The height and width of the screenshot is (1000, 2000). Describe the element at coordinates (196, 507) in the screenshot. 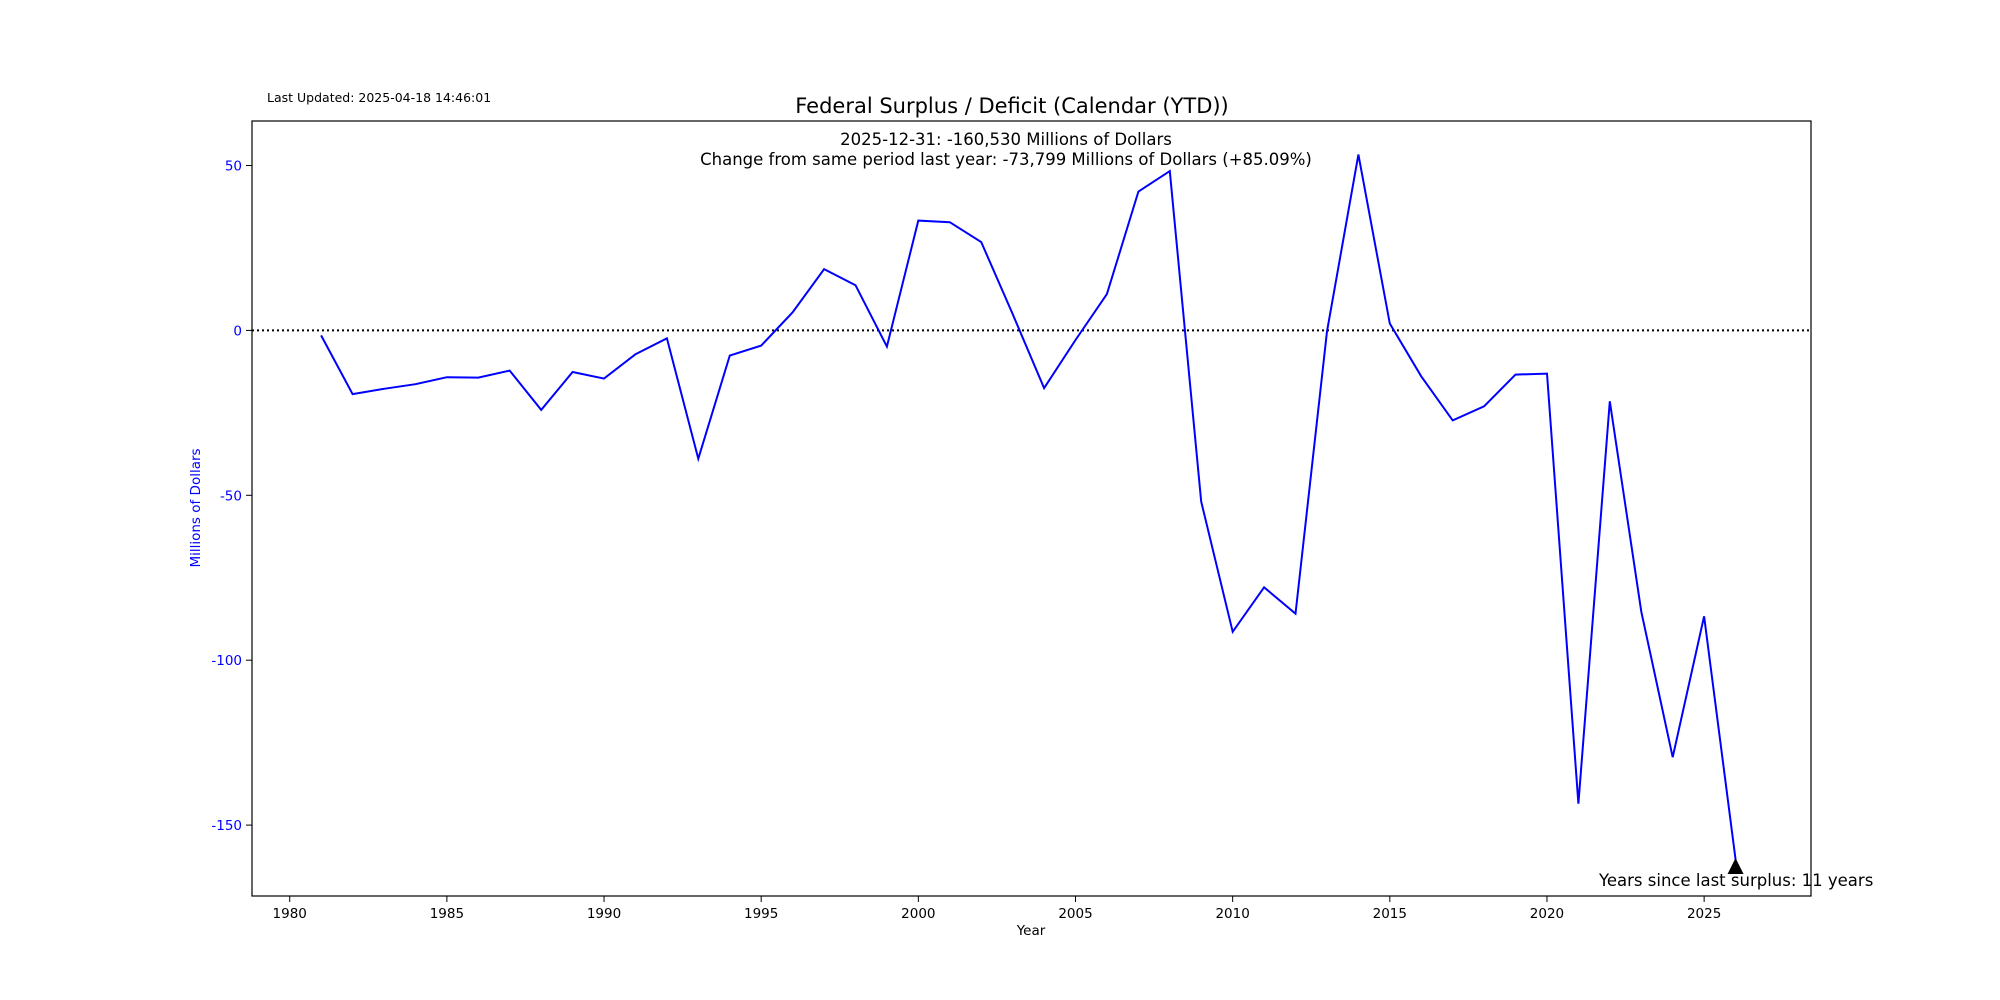

I see `y-axis-label: Millions of Dollars` at that location.